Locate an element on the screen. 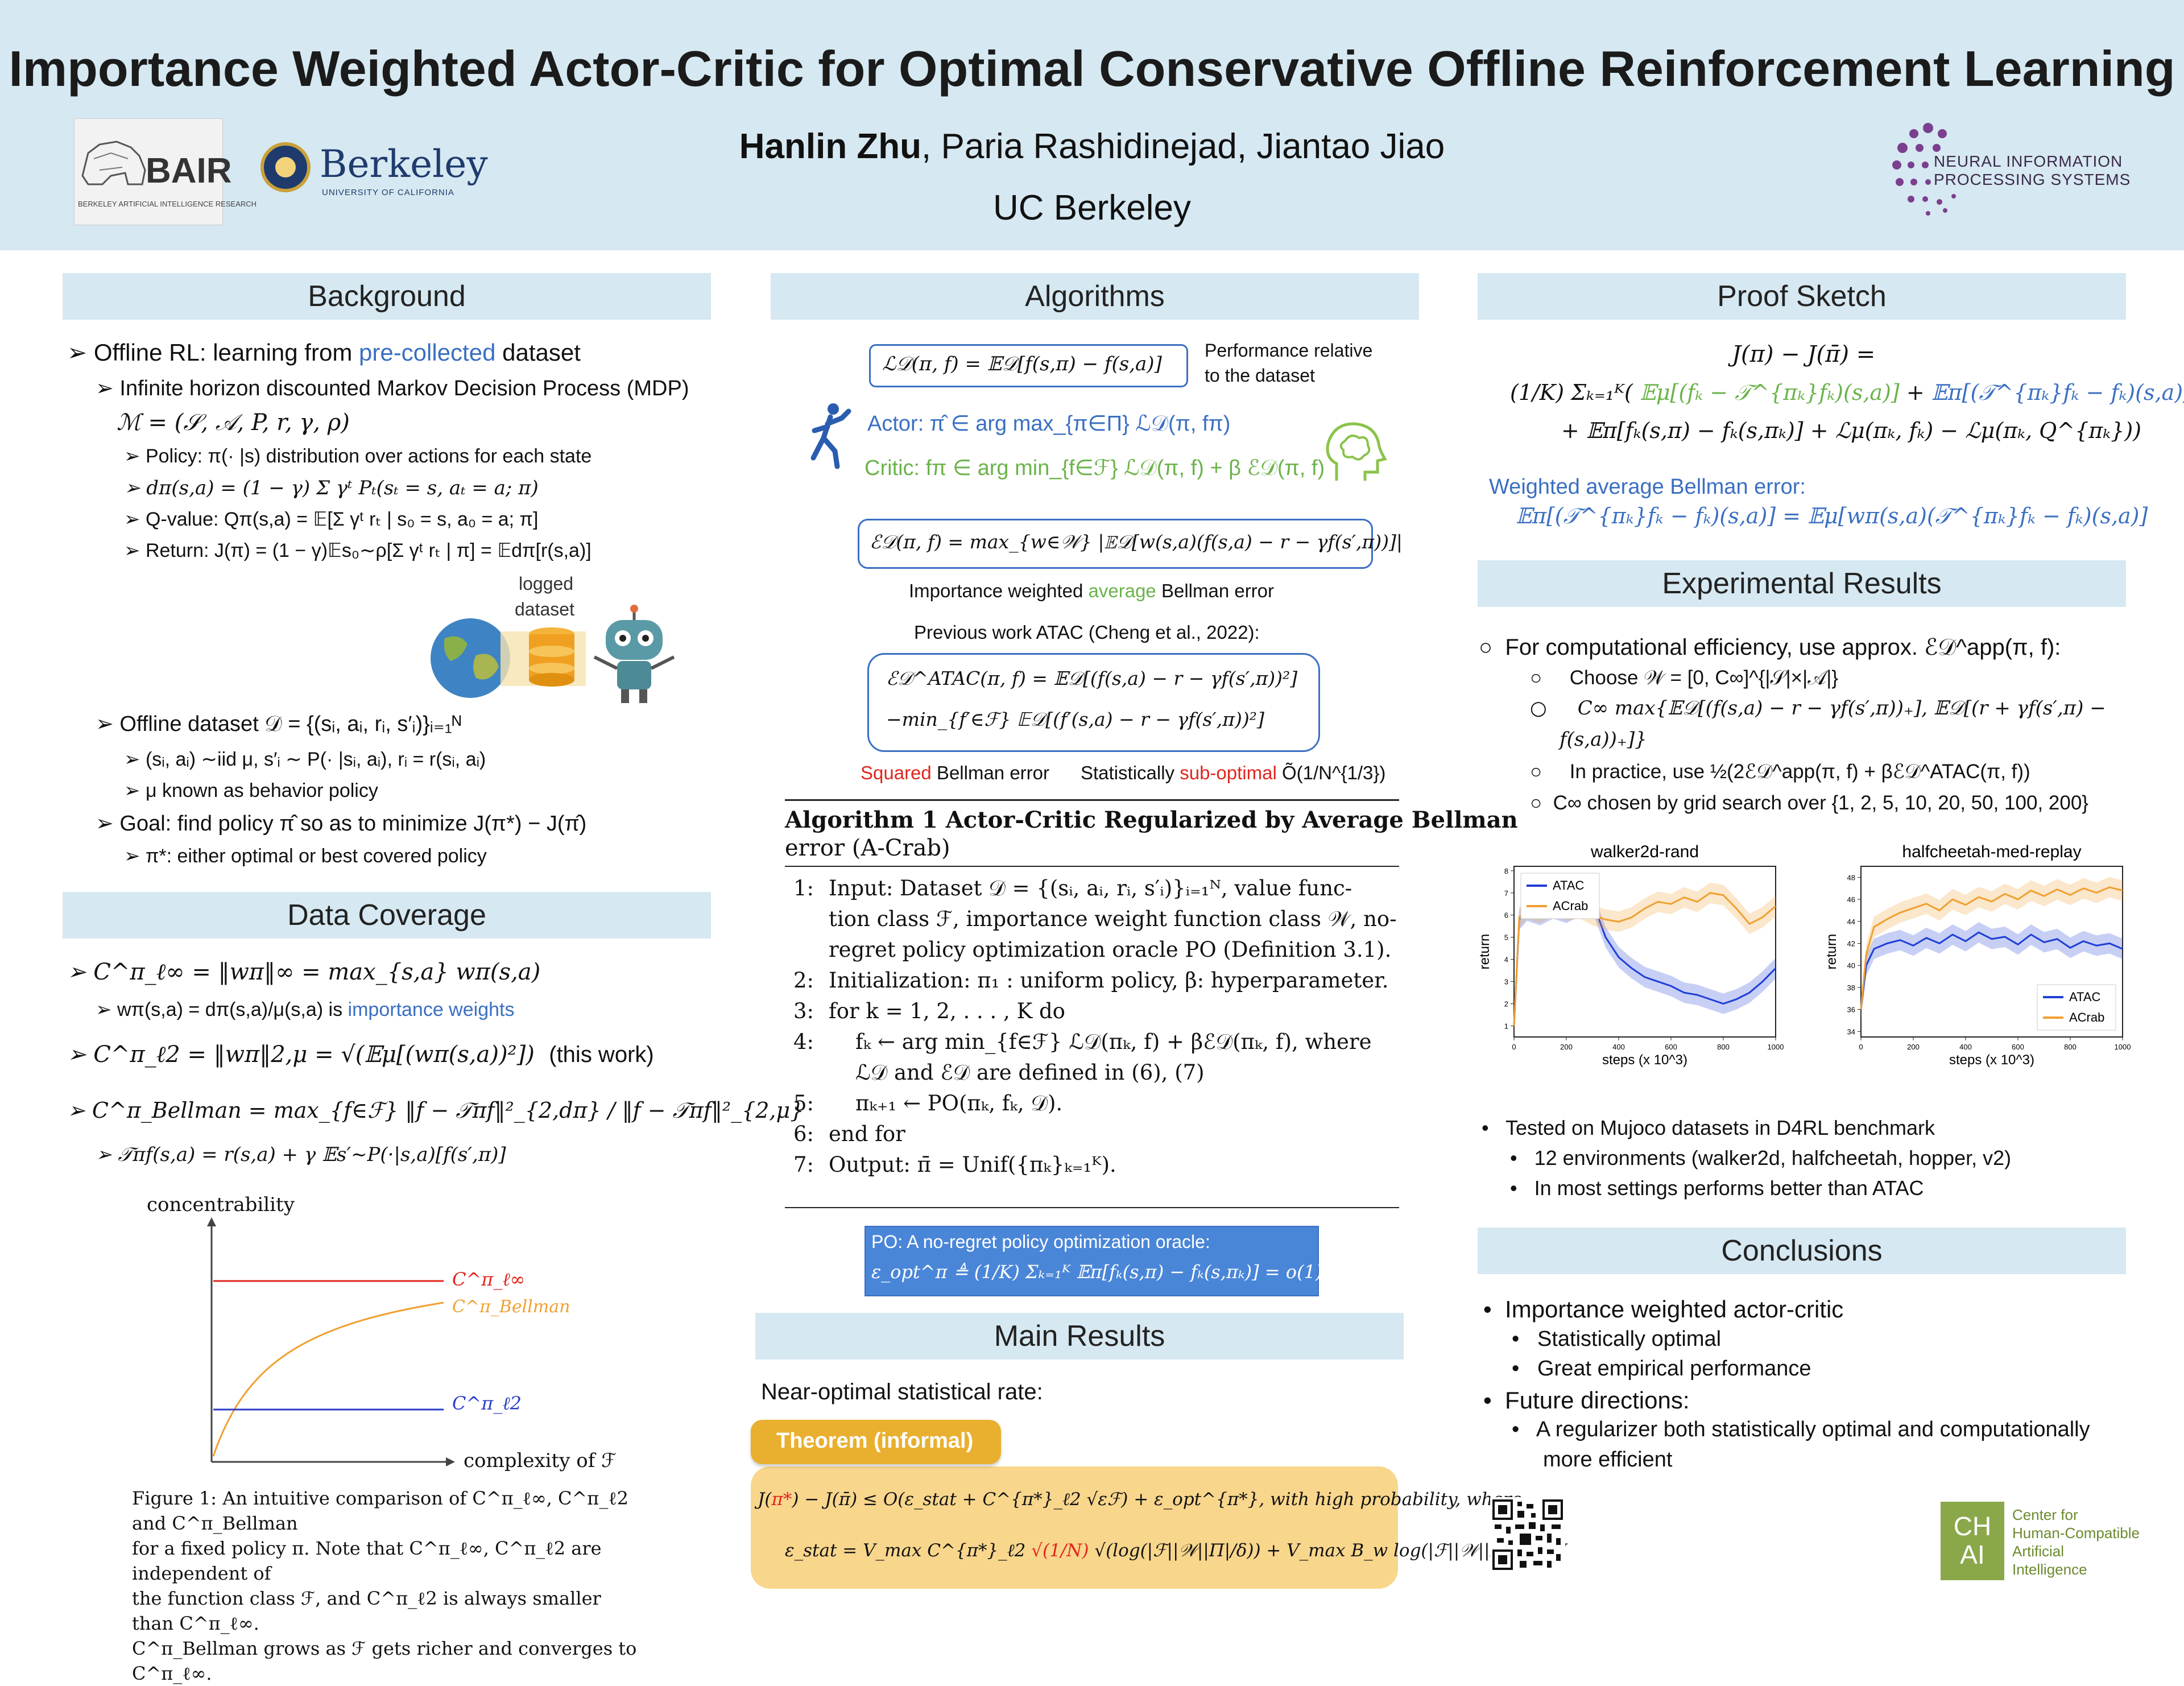 Image resolution: width=2184 pixels, height=1686 pixels. legend-label: ATAC is located at coordinates (1569, 885).